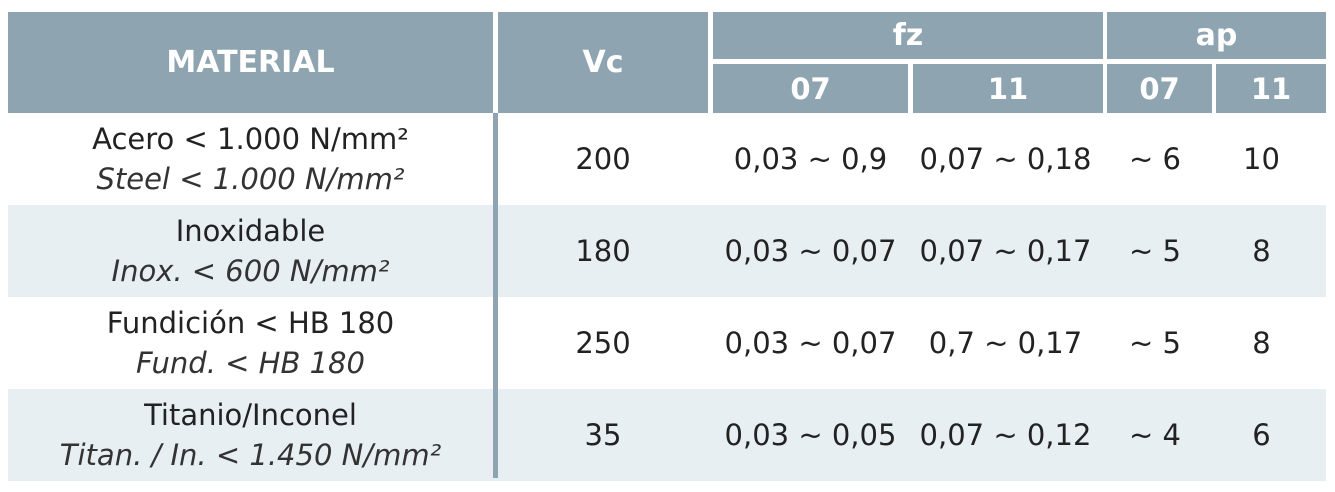 This screenshot has width=1335, height=492. I want to click on material-name-en: Inox. < 600 N/mm², so click(250, 271).